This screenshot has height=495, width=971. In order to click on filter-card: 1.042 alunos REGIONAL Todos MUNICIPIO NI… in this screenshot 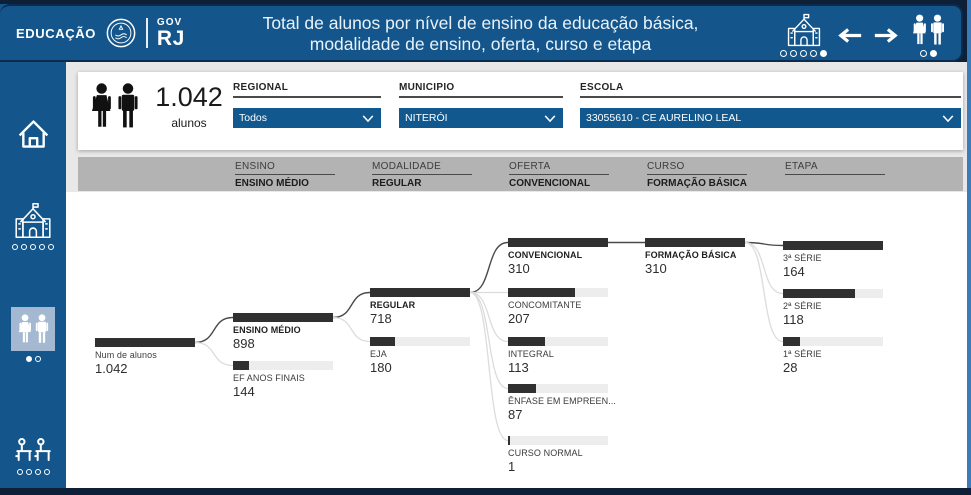, I will do `click(520, 111)`.